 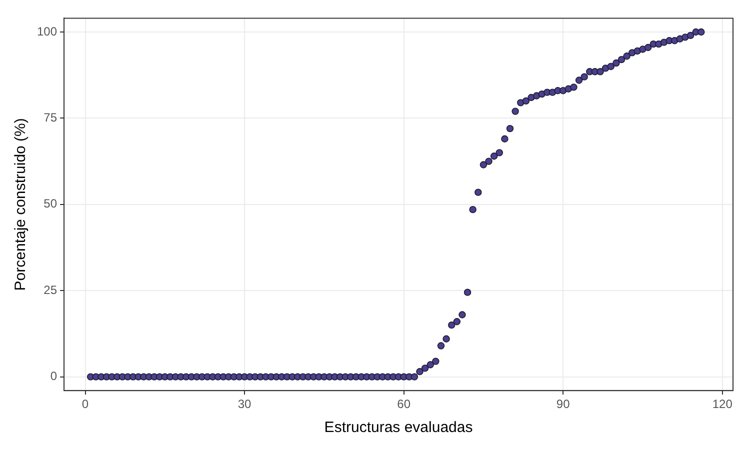 What do you see at coordinates (51, 117) in the screenshot?
I see `y-tick-label: 75` at bounding box center [51, 117].